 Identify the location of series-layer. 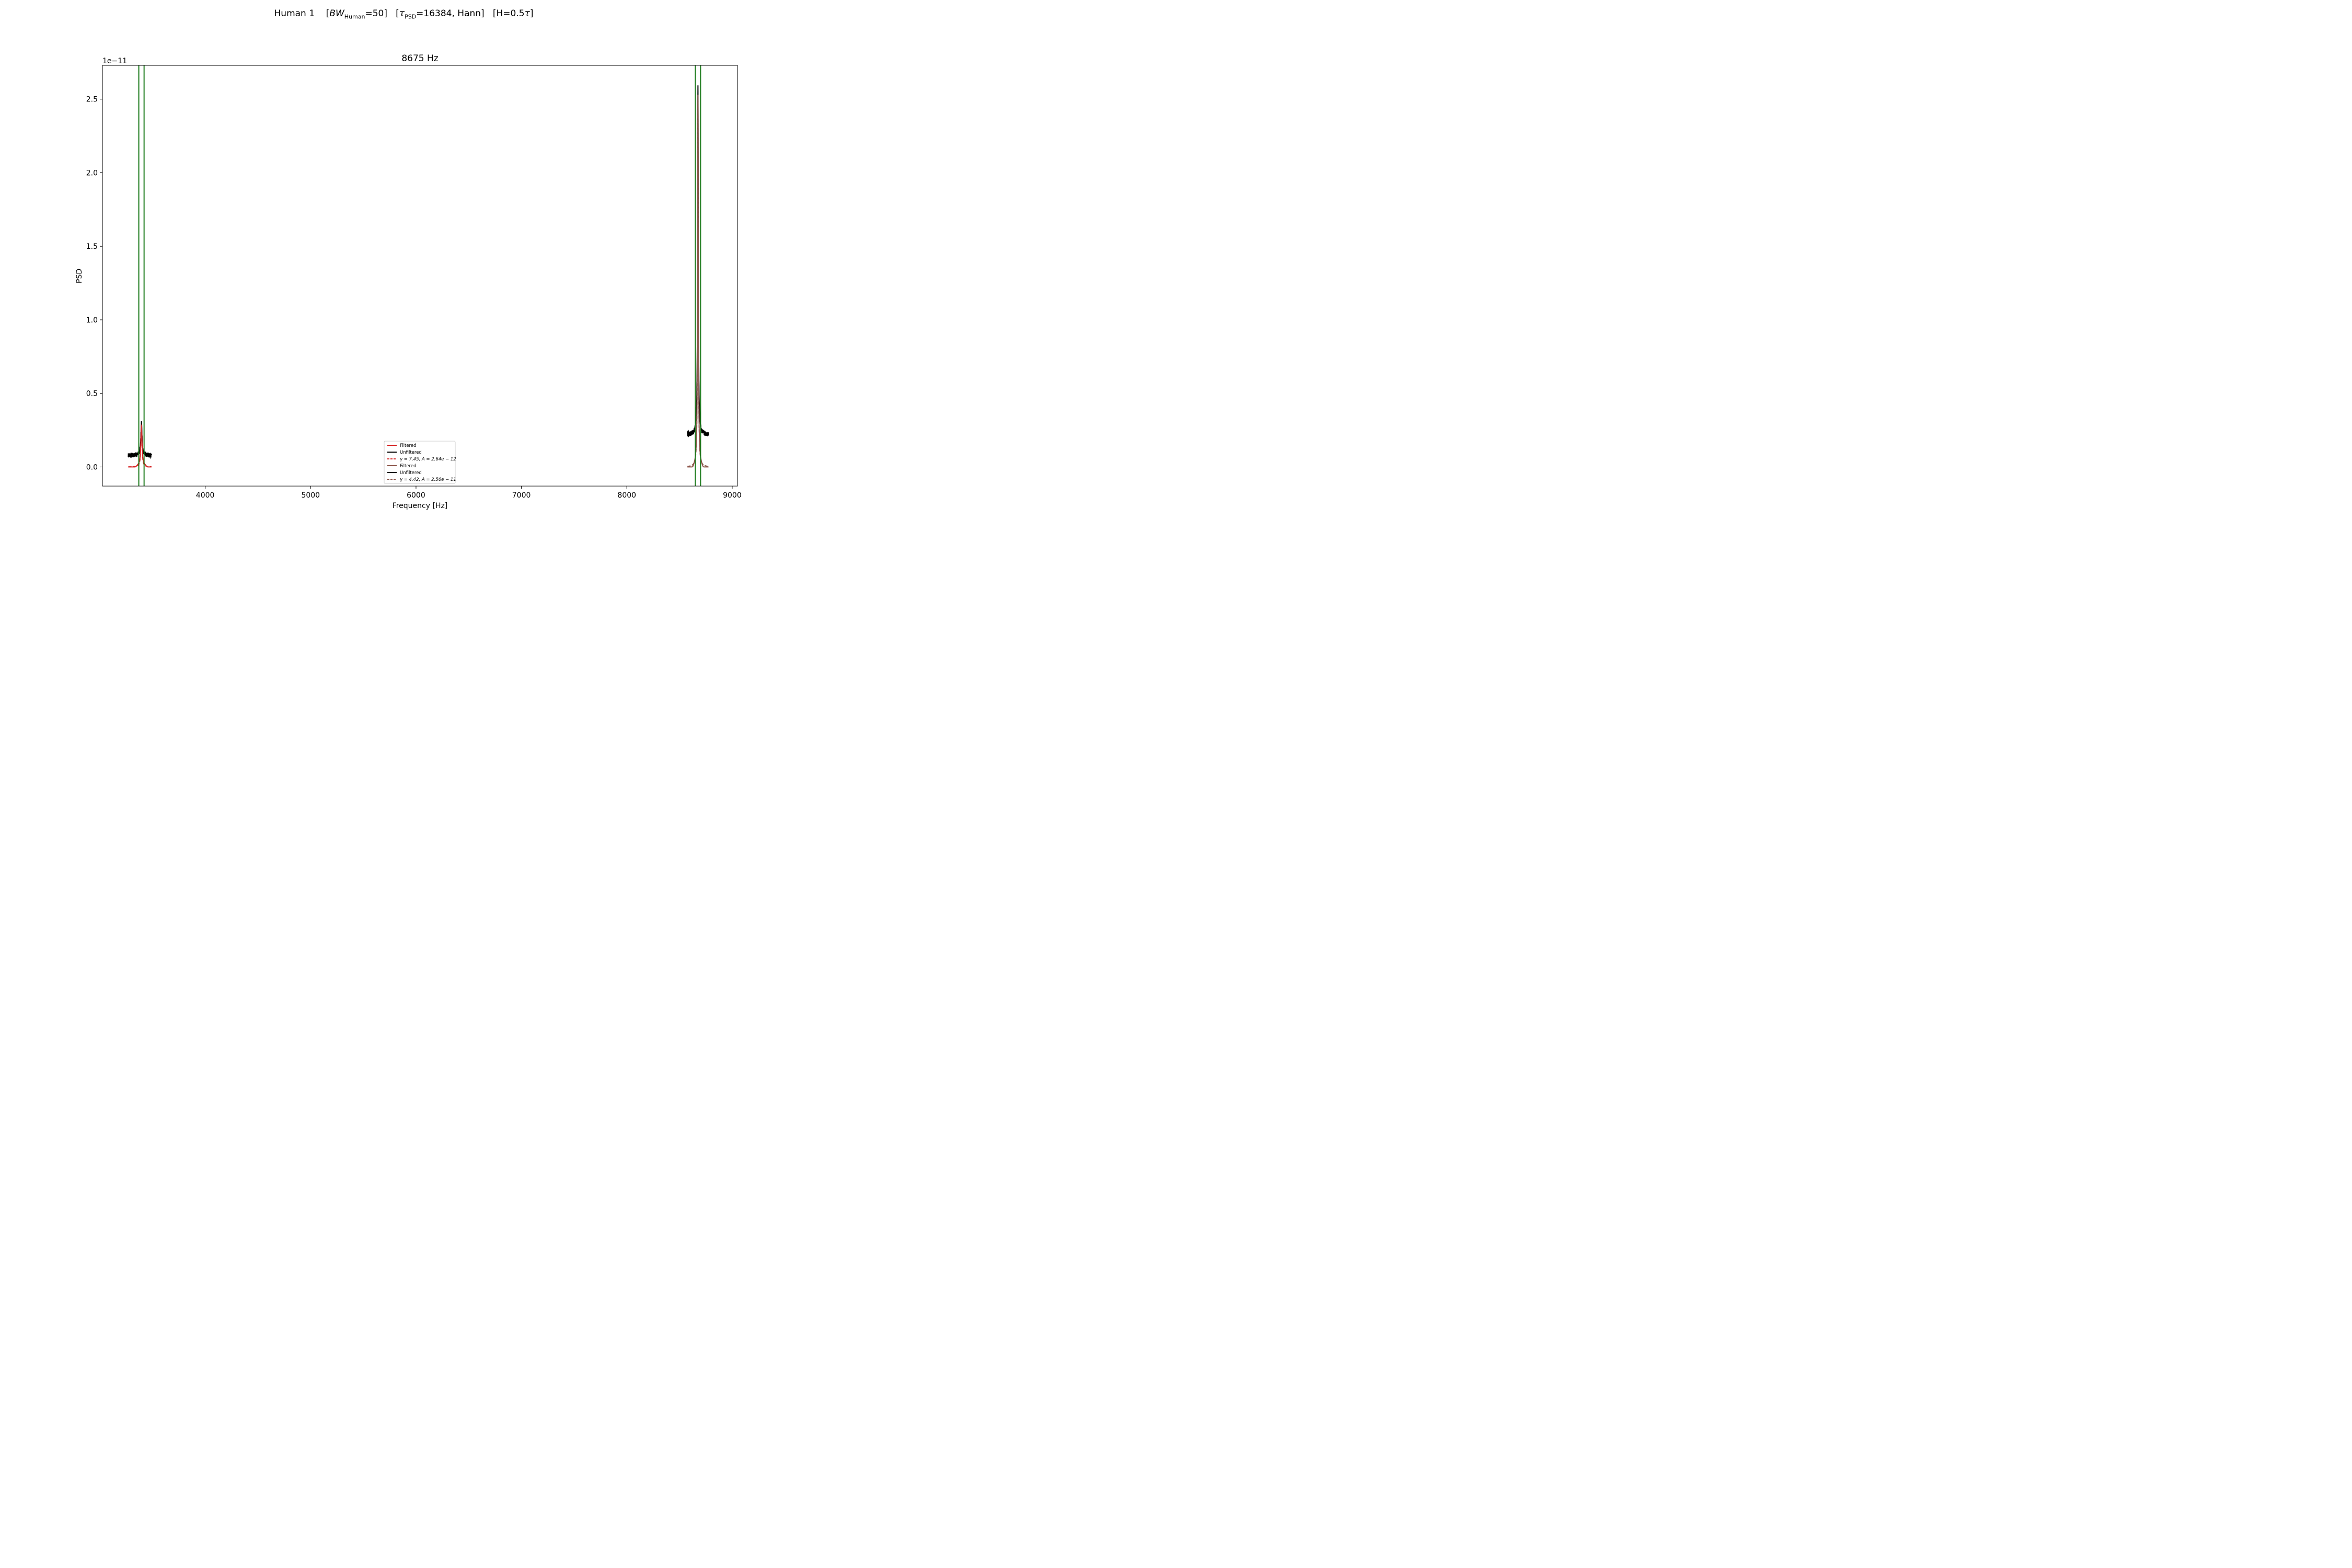
(418, 276).